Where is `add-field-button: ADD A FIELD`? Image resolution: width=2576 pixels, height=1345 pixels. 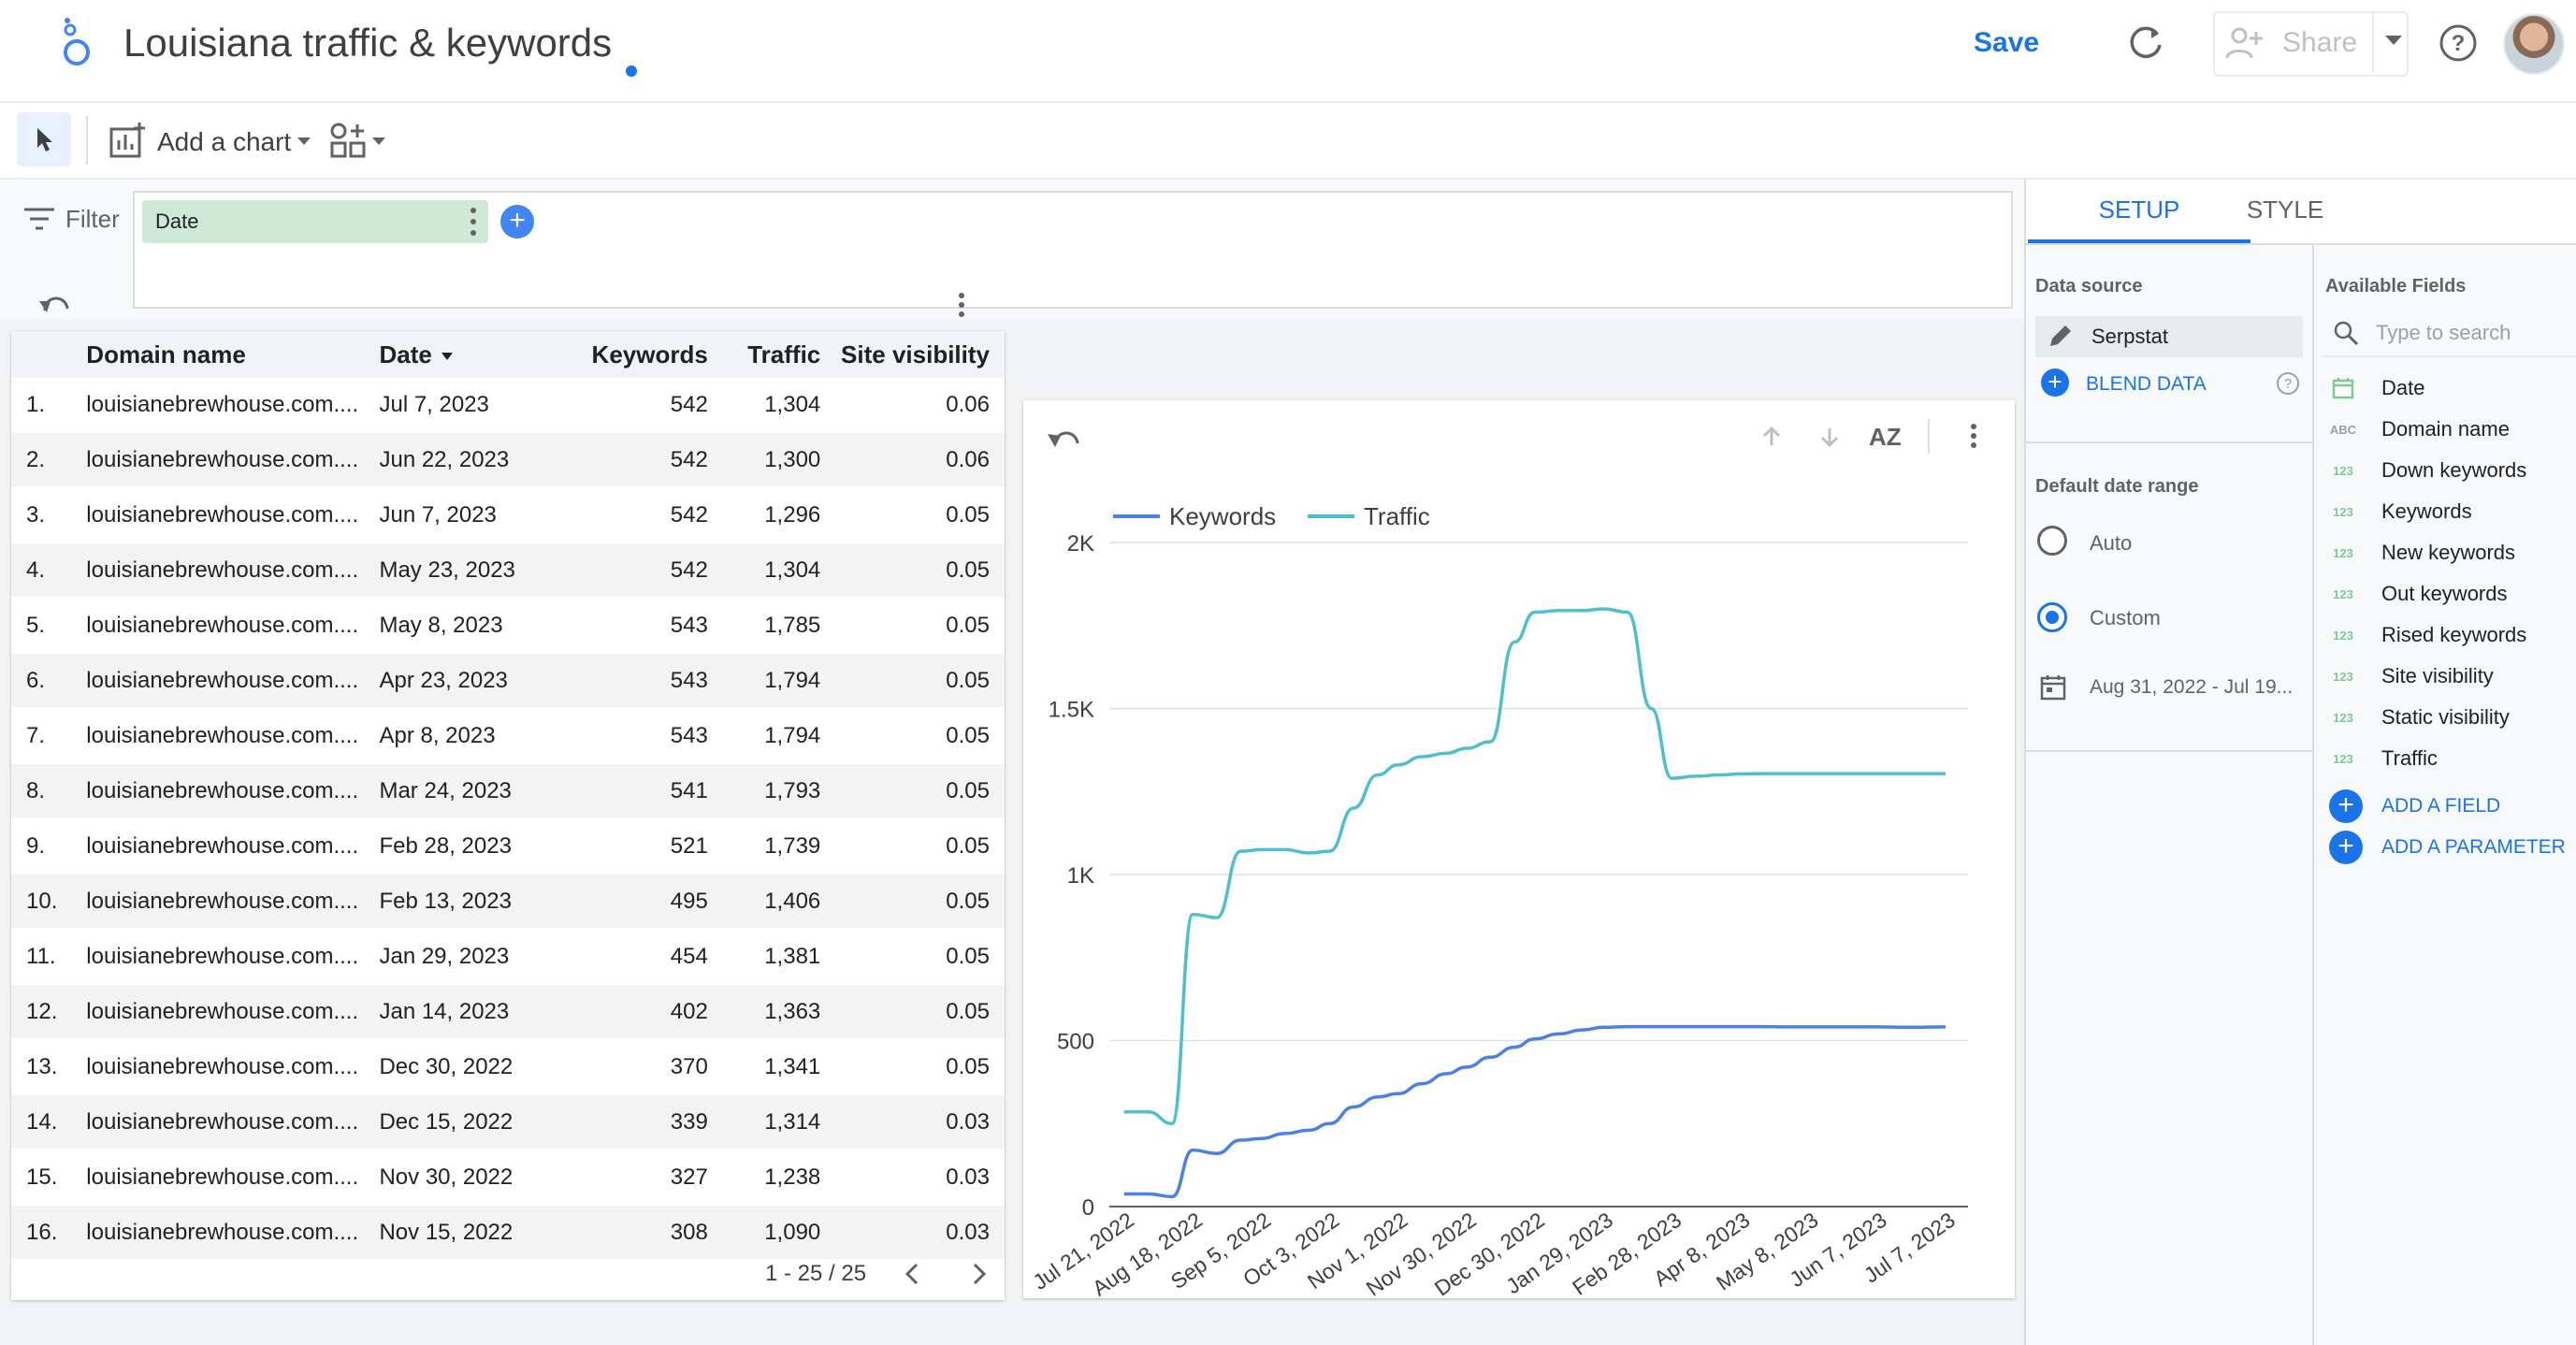 add-field-button: ADD A FIELD is located at coordinates (2441, 806).